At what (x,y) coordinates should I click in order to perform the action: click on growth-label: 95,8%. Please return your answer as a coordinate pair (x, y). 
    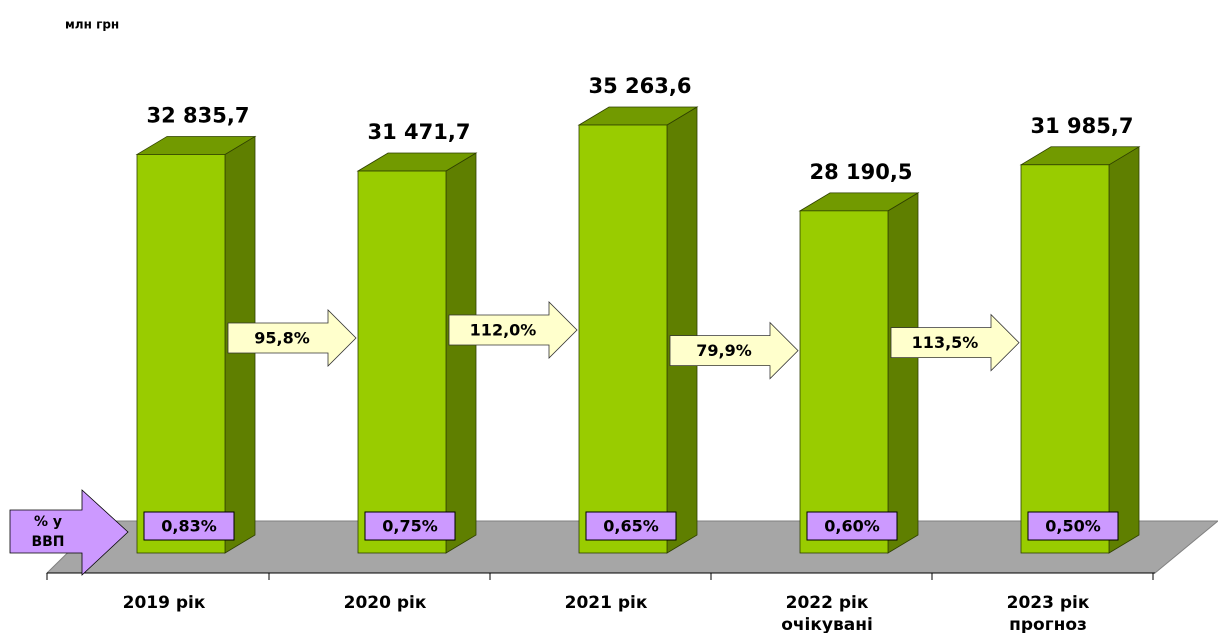
    Looking at the image, I should click on (282, 337).